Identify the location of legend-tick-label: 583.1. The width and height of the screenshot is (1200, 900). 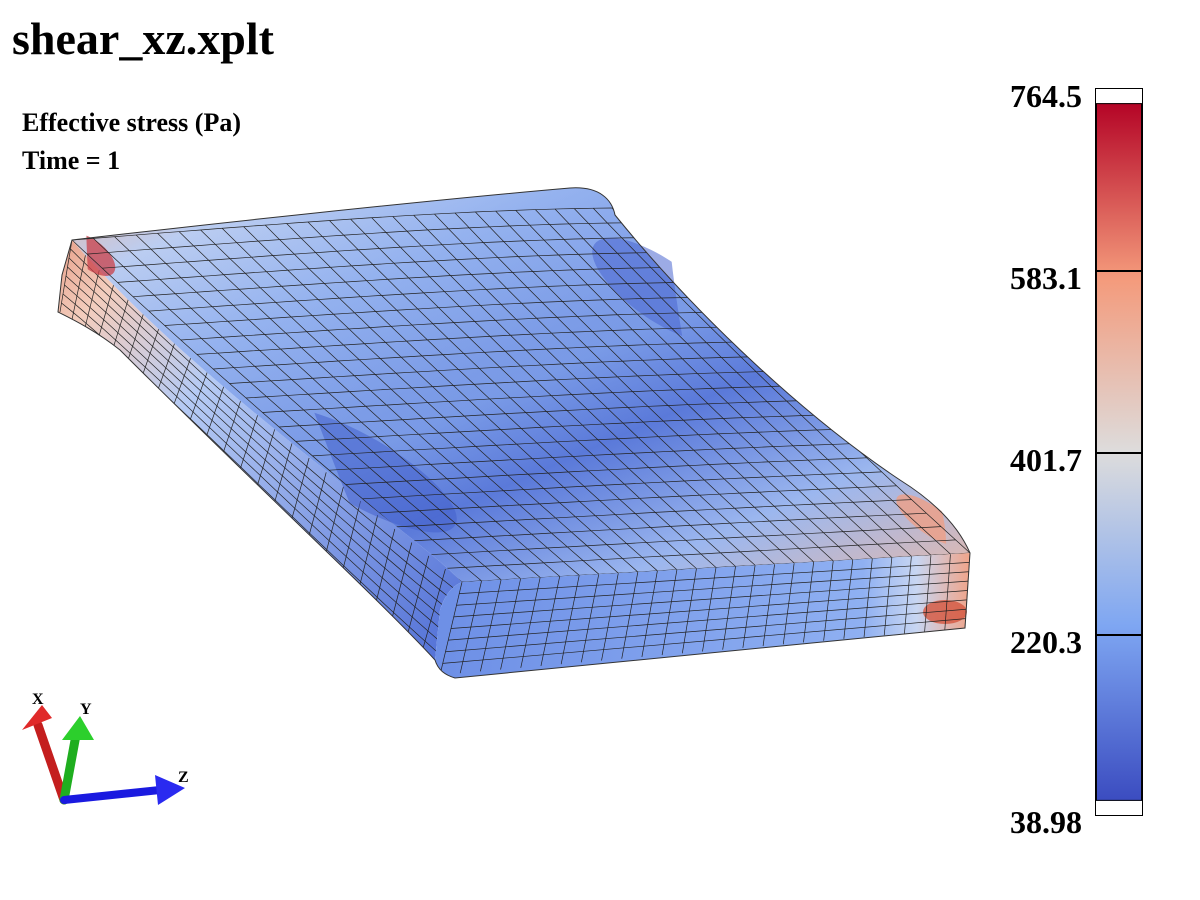
(1046, 278).